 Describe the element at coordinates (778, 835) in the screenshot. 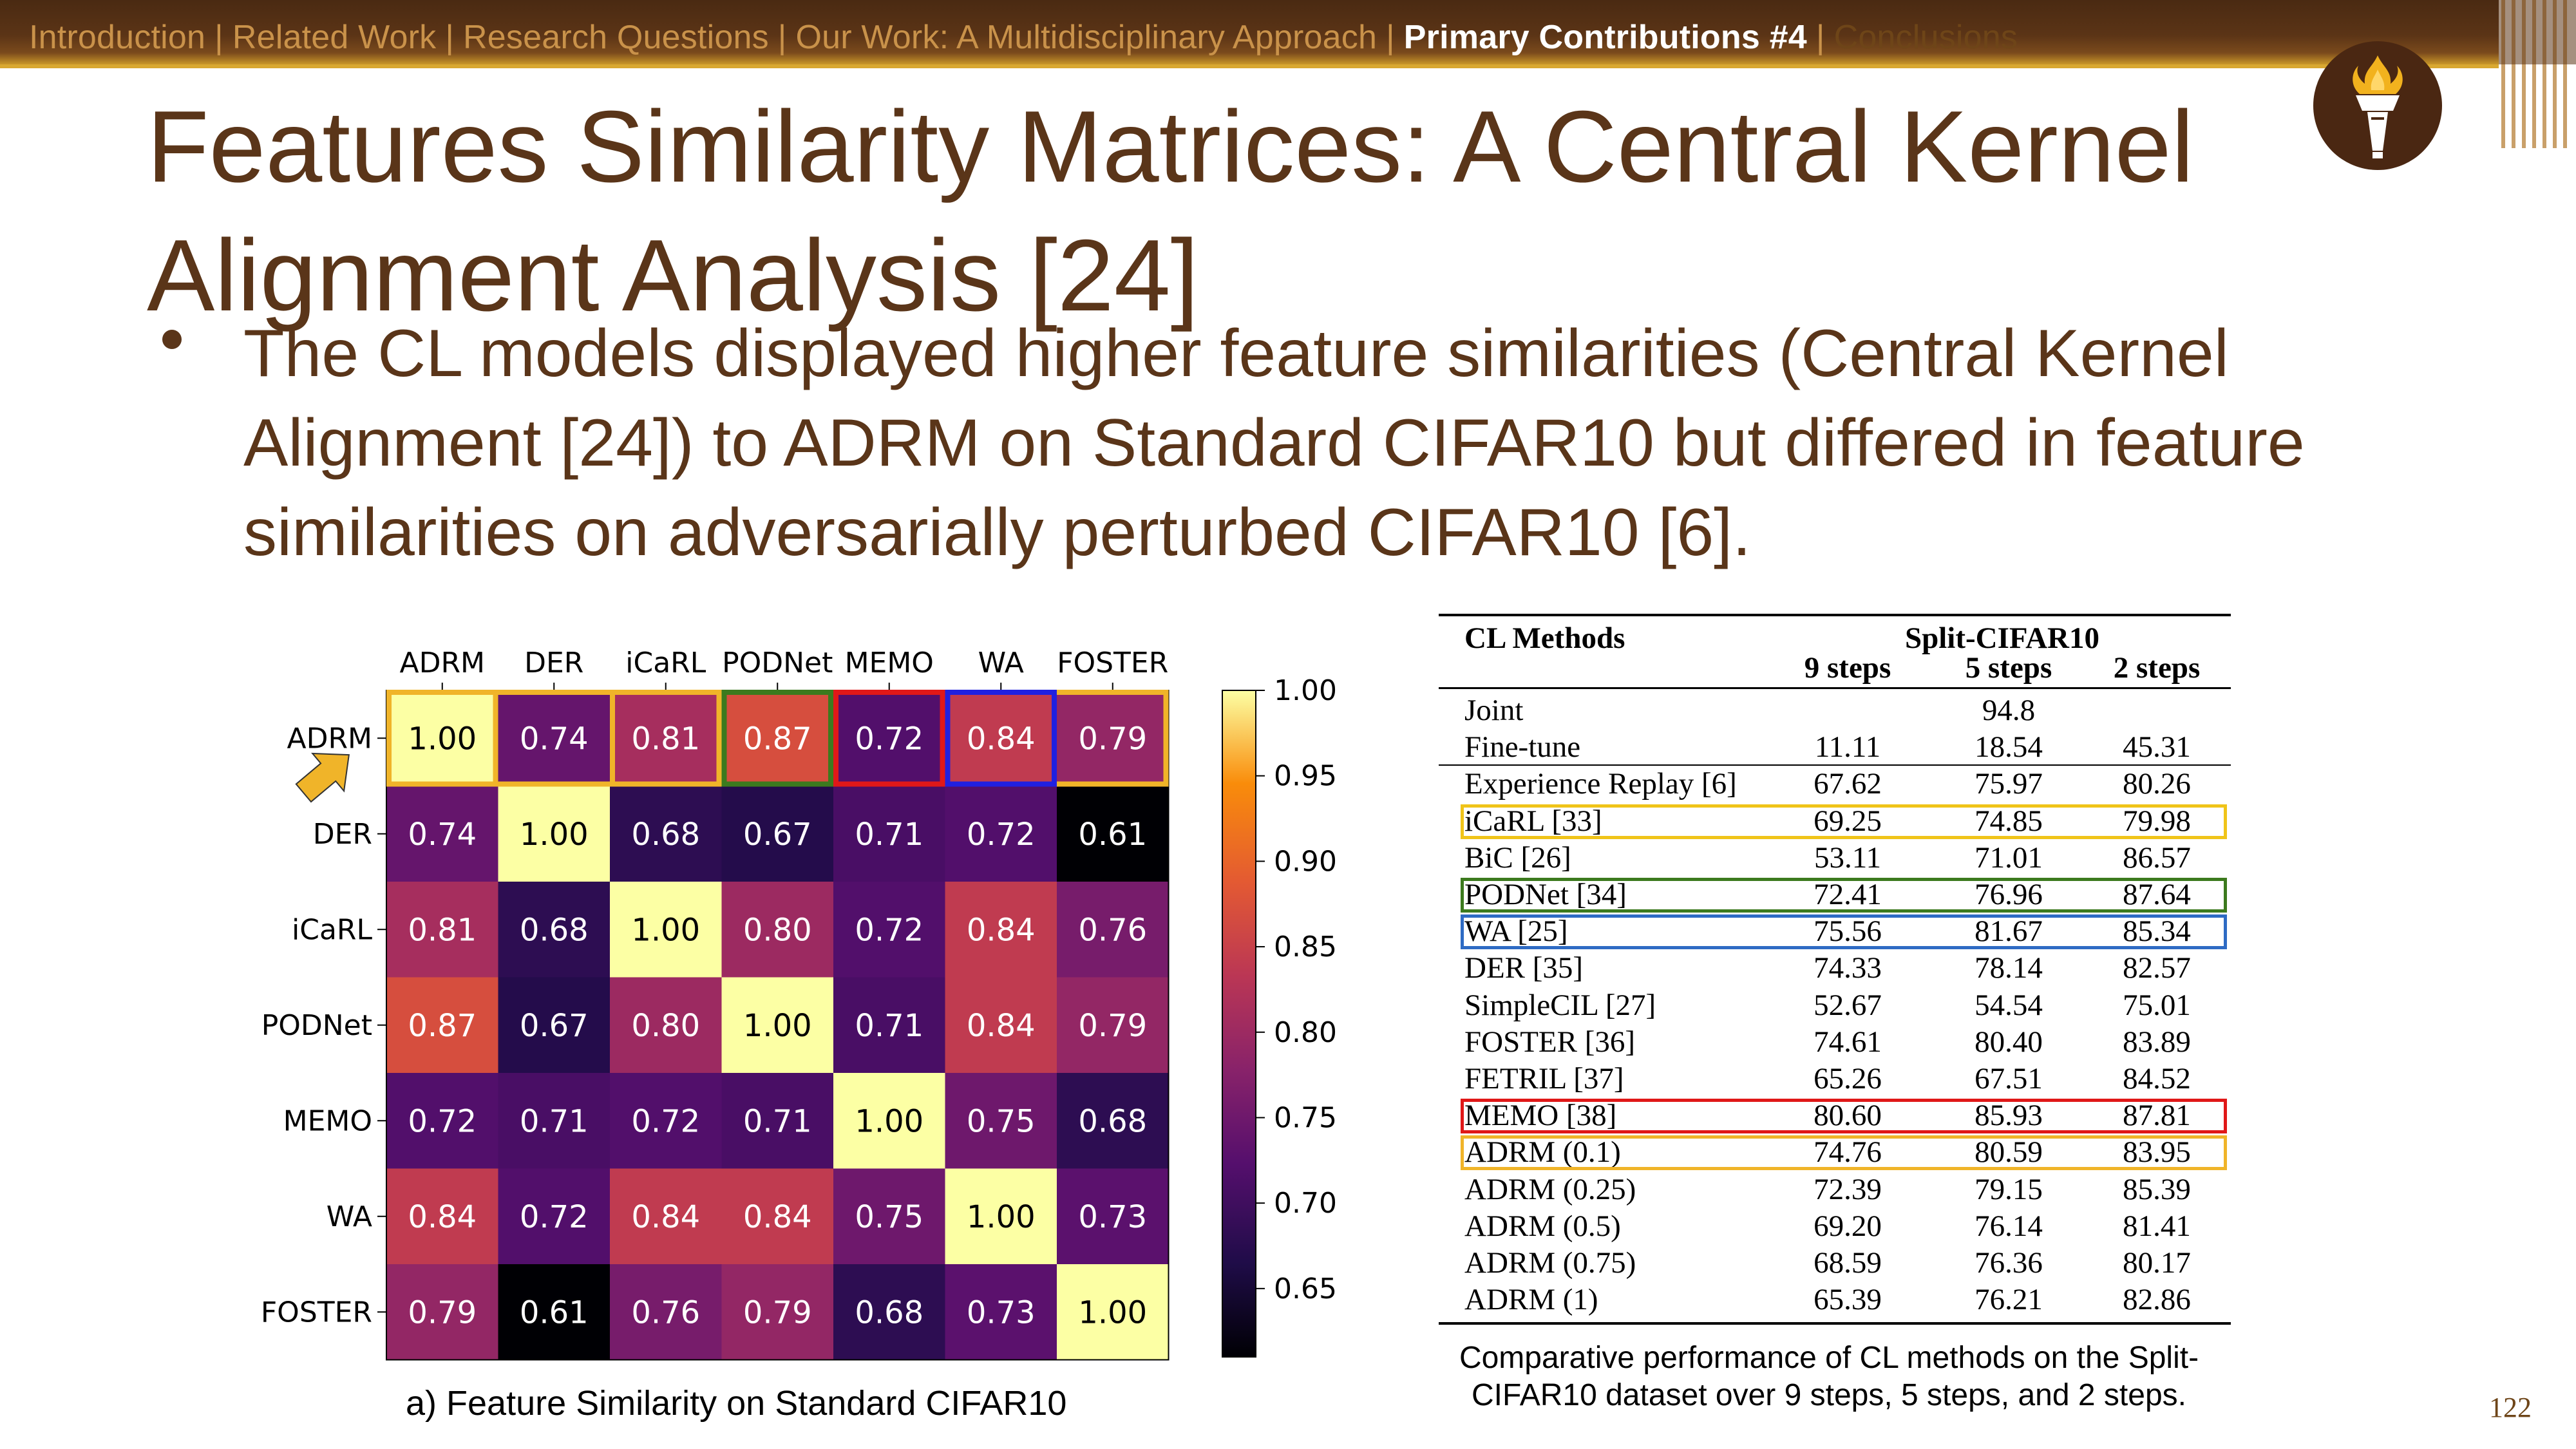

I see `heatmap-cell-value: 0.67` at that location.